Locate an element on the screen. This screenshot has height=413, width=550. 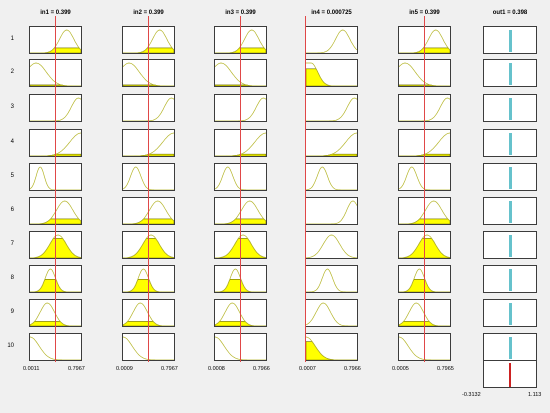
rule-number: 6 is located at coordinates (12, 210).